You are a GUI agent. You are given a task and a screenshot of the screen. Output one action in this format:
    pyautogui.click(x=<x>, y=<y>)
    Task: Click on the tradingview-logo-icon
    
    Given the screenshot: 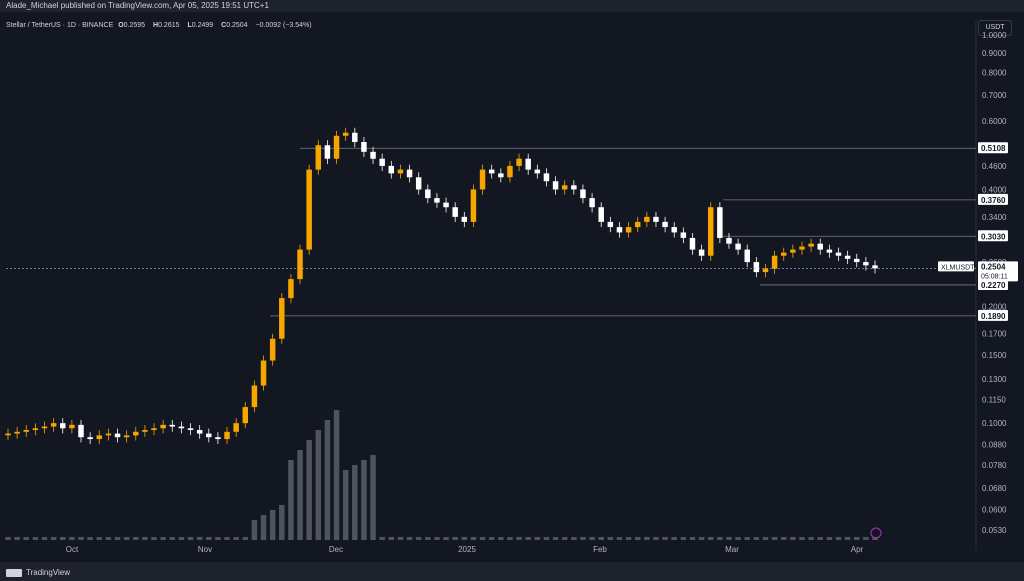 What is the action you would take?
    pyautogui.click(x=14, y=572)
    